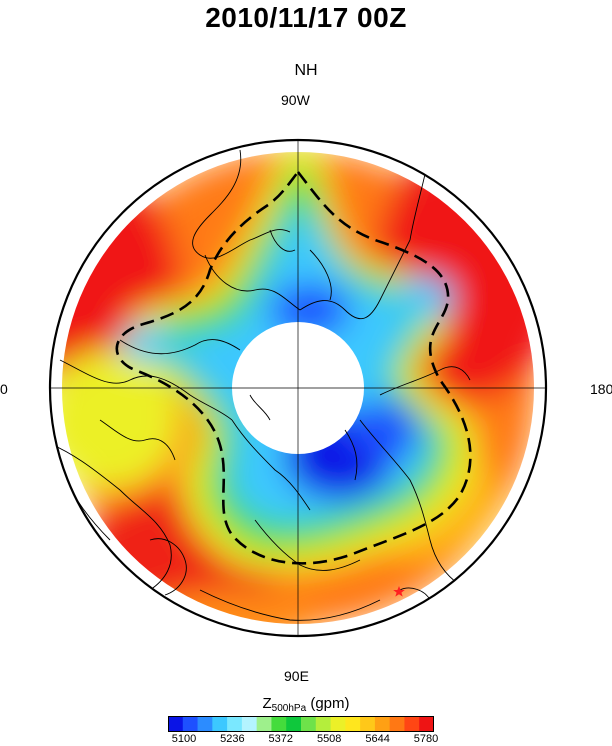  Describe the element at coordinates (184, 739) in the screenshot. I see `colorbar-tick-label: 5100` at that location.